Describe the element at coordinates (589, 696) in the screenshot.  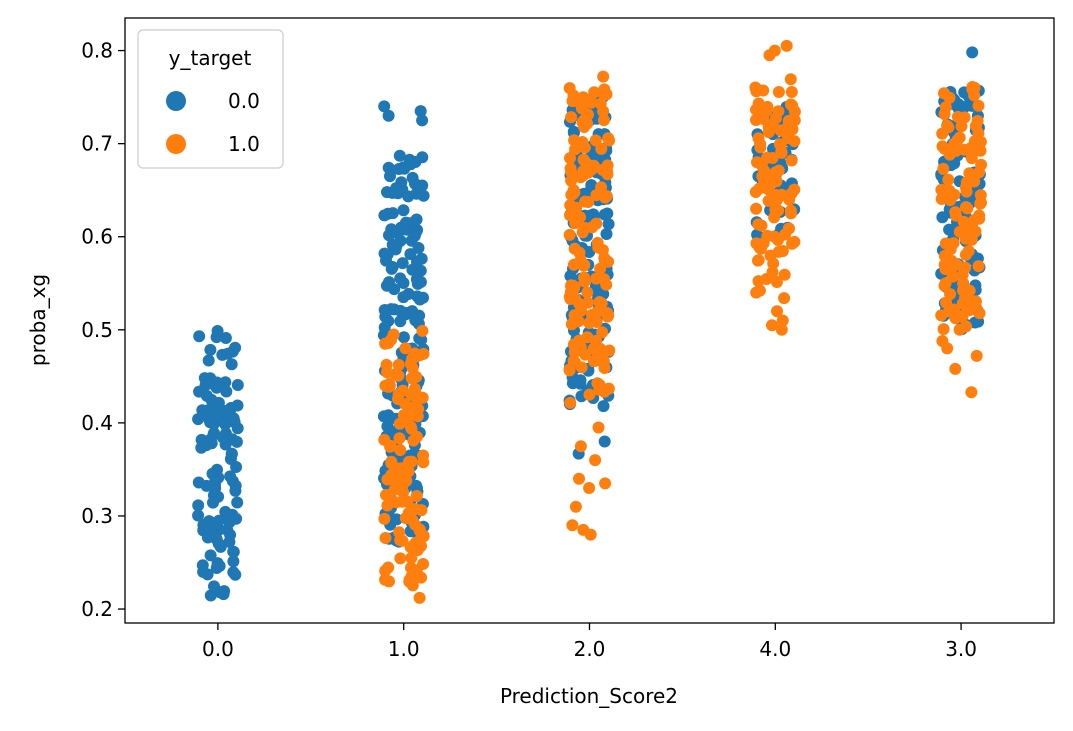
I see `x-axis-label: Prediction_Score2` at that location.